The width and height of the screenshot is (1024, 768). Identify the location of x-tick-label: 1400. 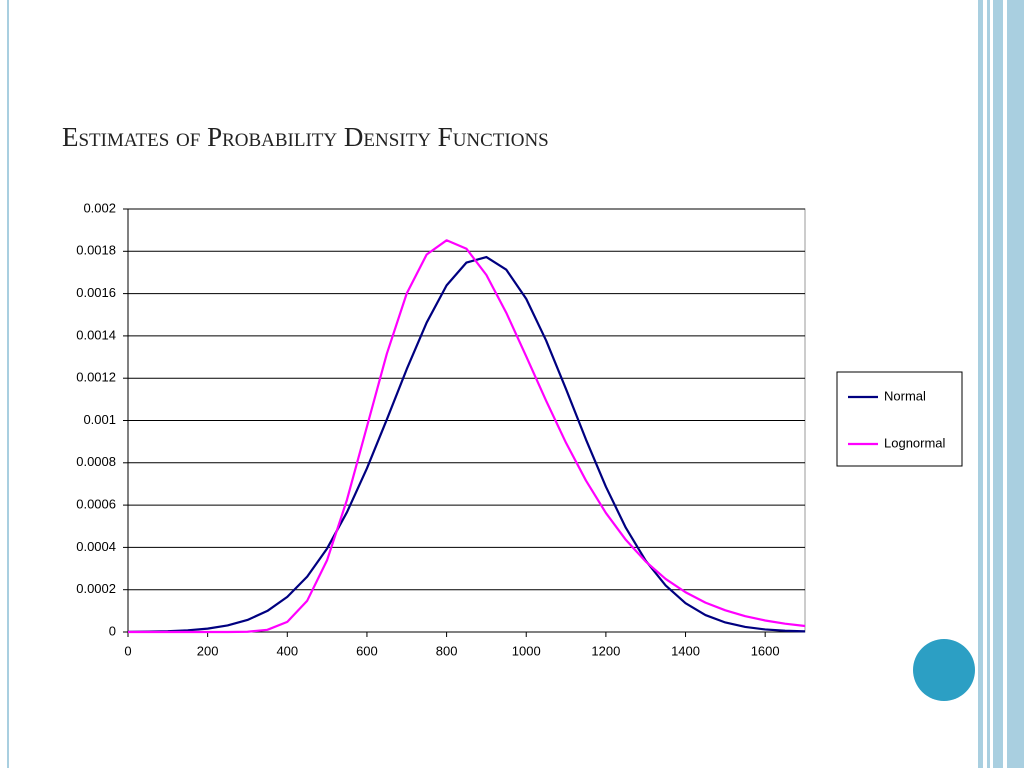
(685, 650).